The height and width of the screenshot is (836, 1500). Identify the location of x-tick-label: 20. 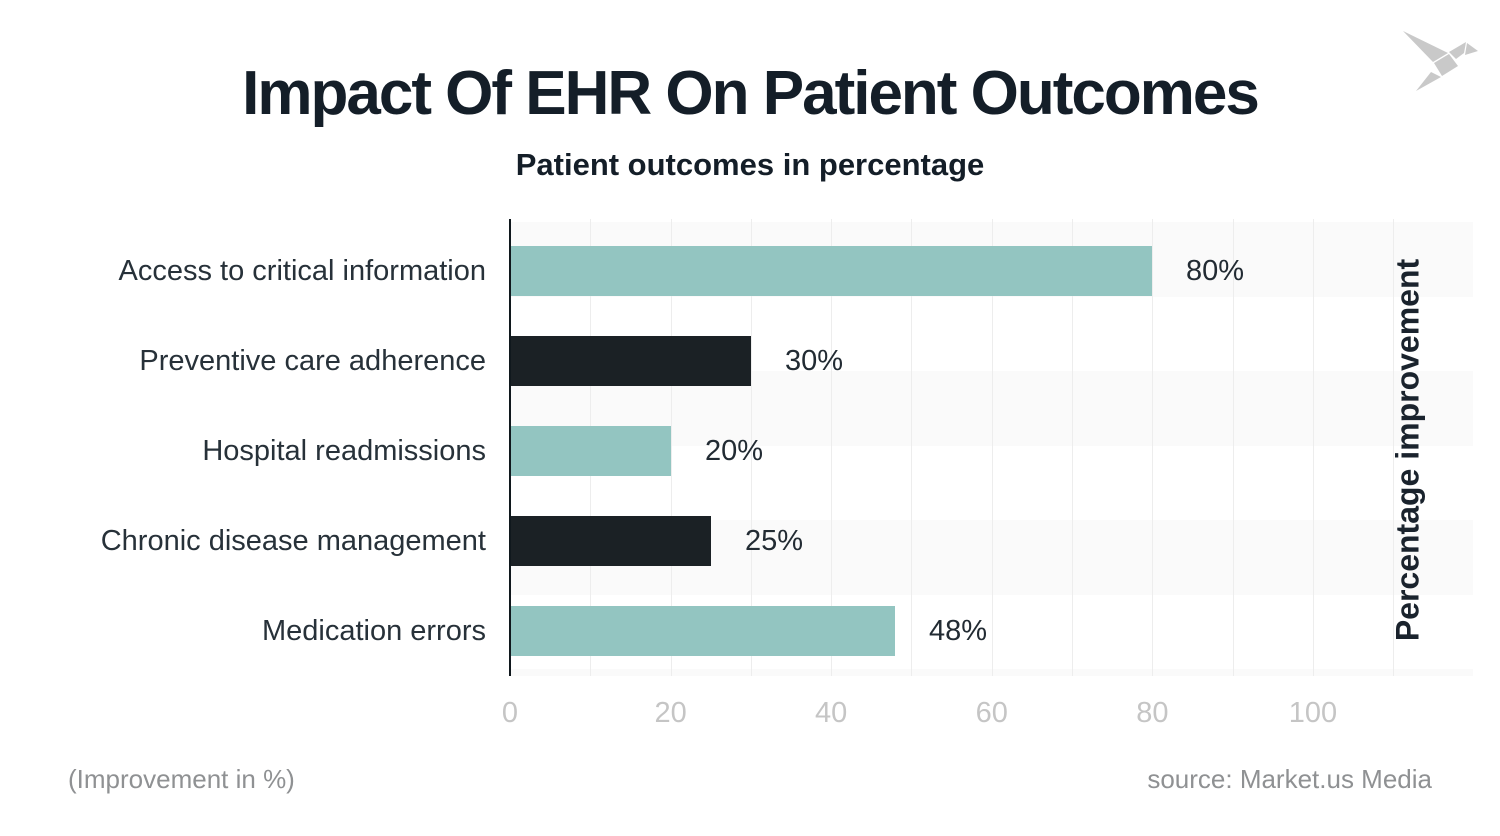
(670, 713).